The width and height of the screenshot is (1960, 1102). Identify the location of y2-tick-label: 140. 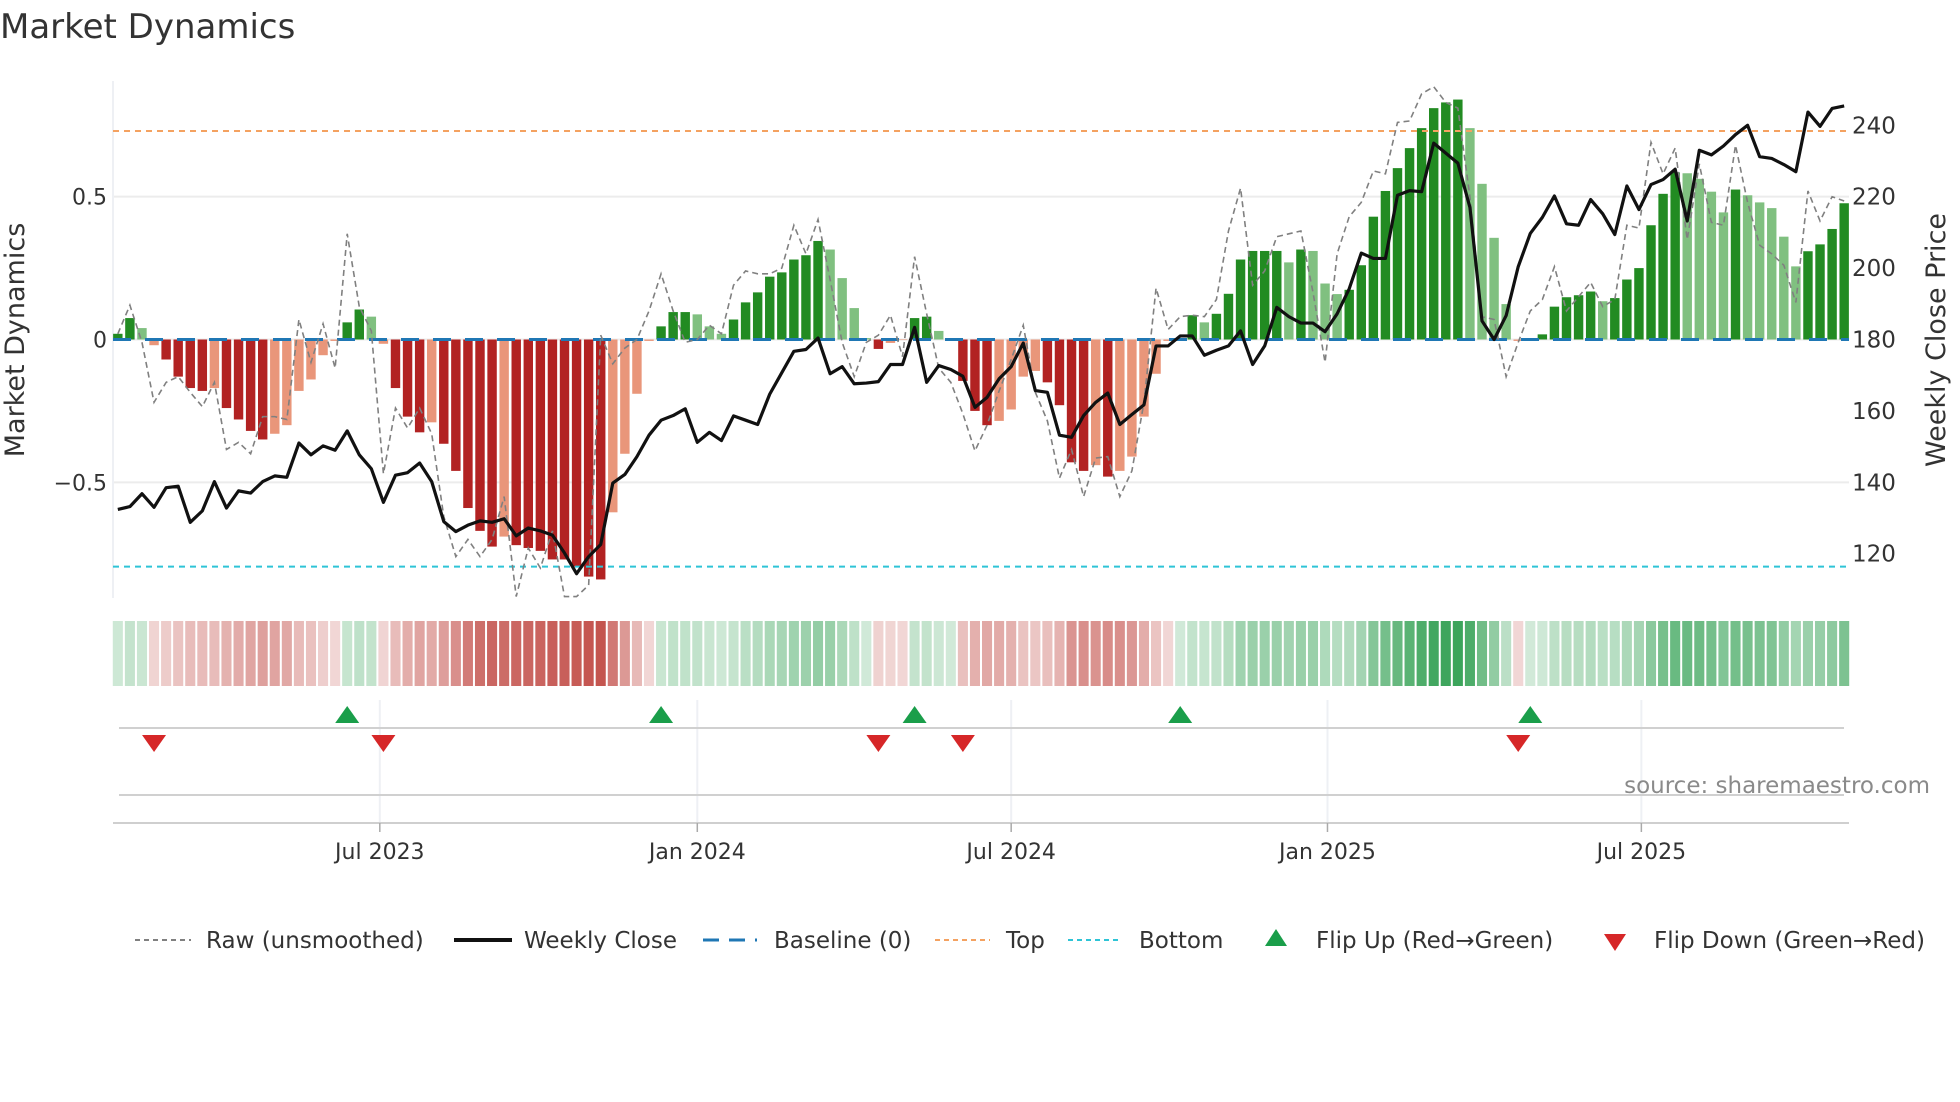
(1874, 483).